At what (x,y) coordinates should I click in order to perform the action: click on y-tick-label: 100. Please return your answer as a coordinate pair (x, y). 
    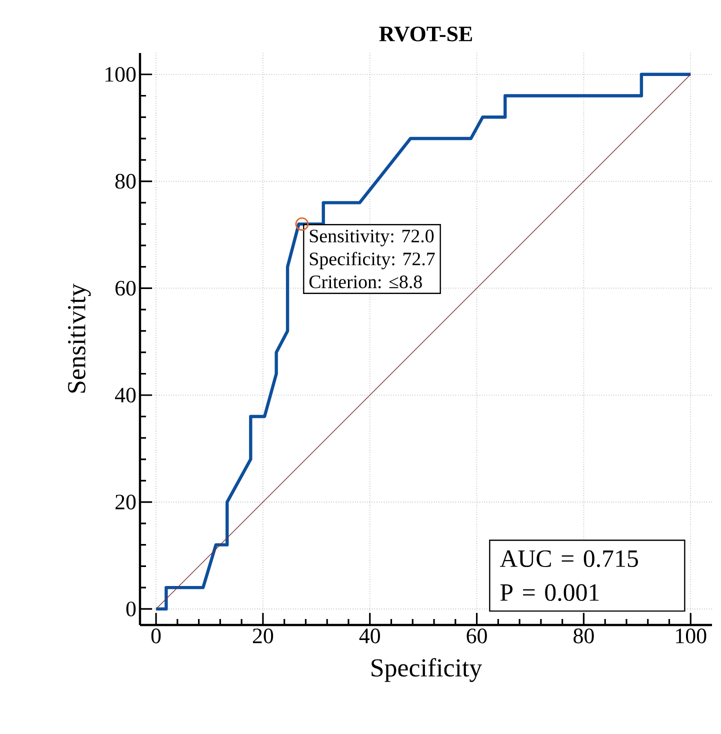
    Looking at the image, I should click on (121, 74).